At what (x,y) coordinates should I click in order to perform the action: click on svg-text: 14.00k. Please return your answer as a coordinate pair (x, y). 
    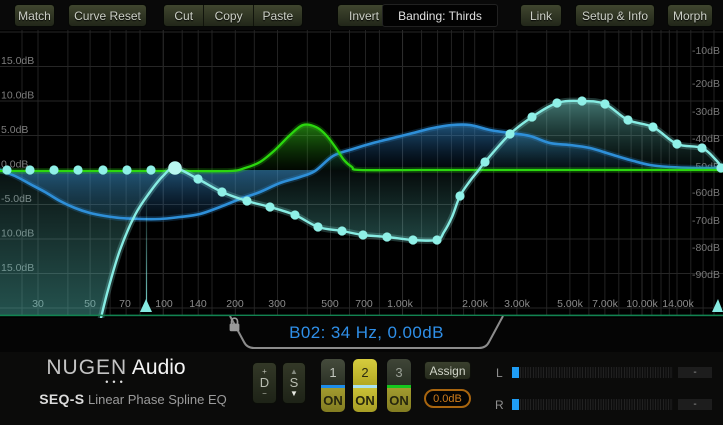
    Looking at the image, I should click on (678, 304).